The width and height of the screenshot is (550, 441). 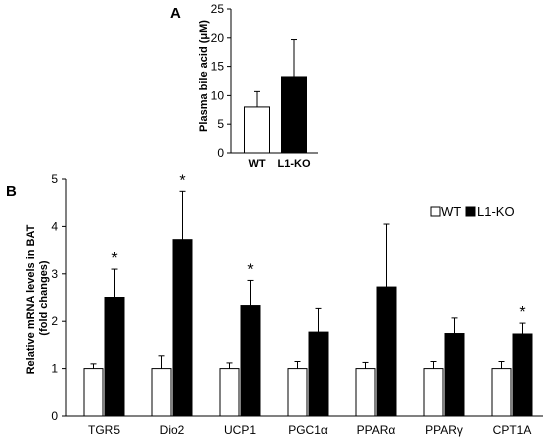 What do you see at coordinates (175, 13) in the screenshot?
I see `panel-a-letter: A` at bounding box center [175, 13].